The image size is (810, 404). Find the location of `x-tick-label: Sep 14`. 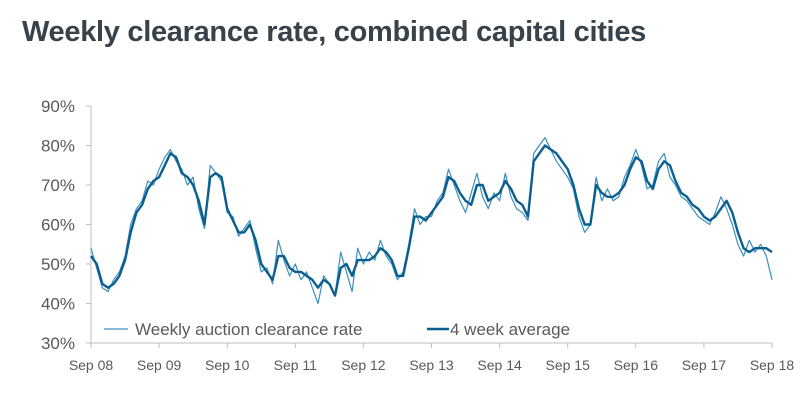

x-tick-label: Sep 14 is located at coordinates (499, 365).